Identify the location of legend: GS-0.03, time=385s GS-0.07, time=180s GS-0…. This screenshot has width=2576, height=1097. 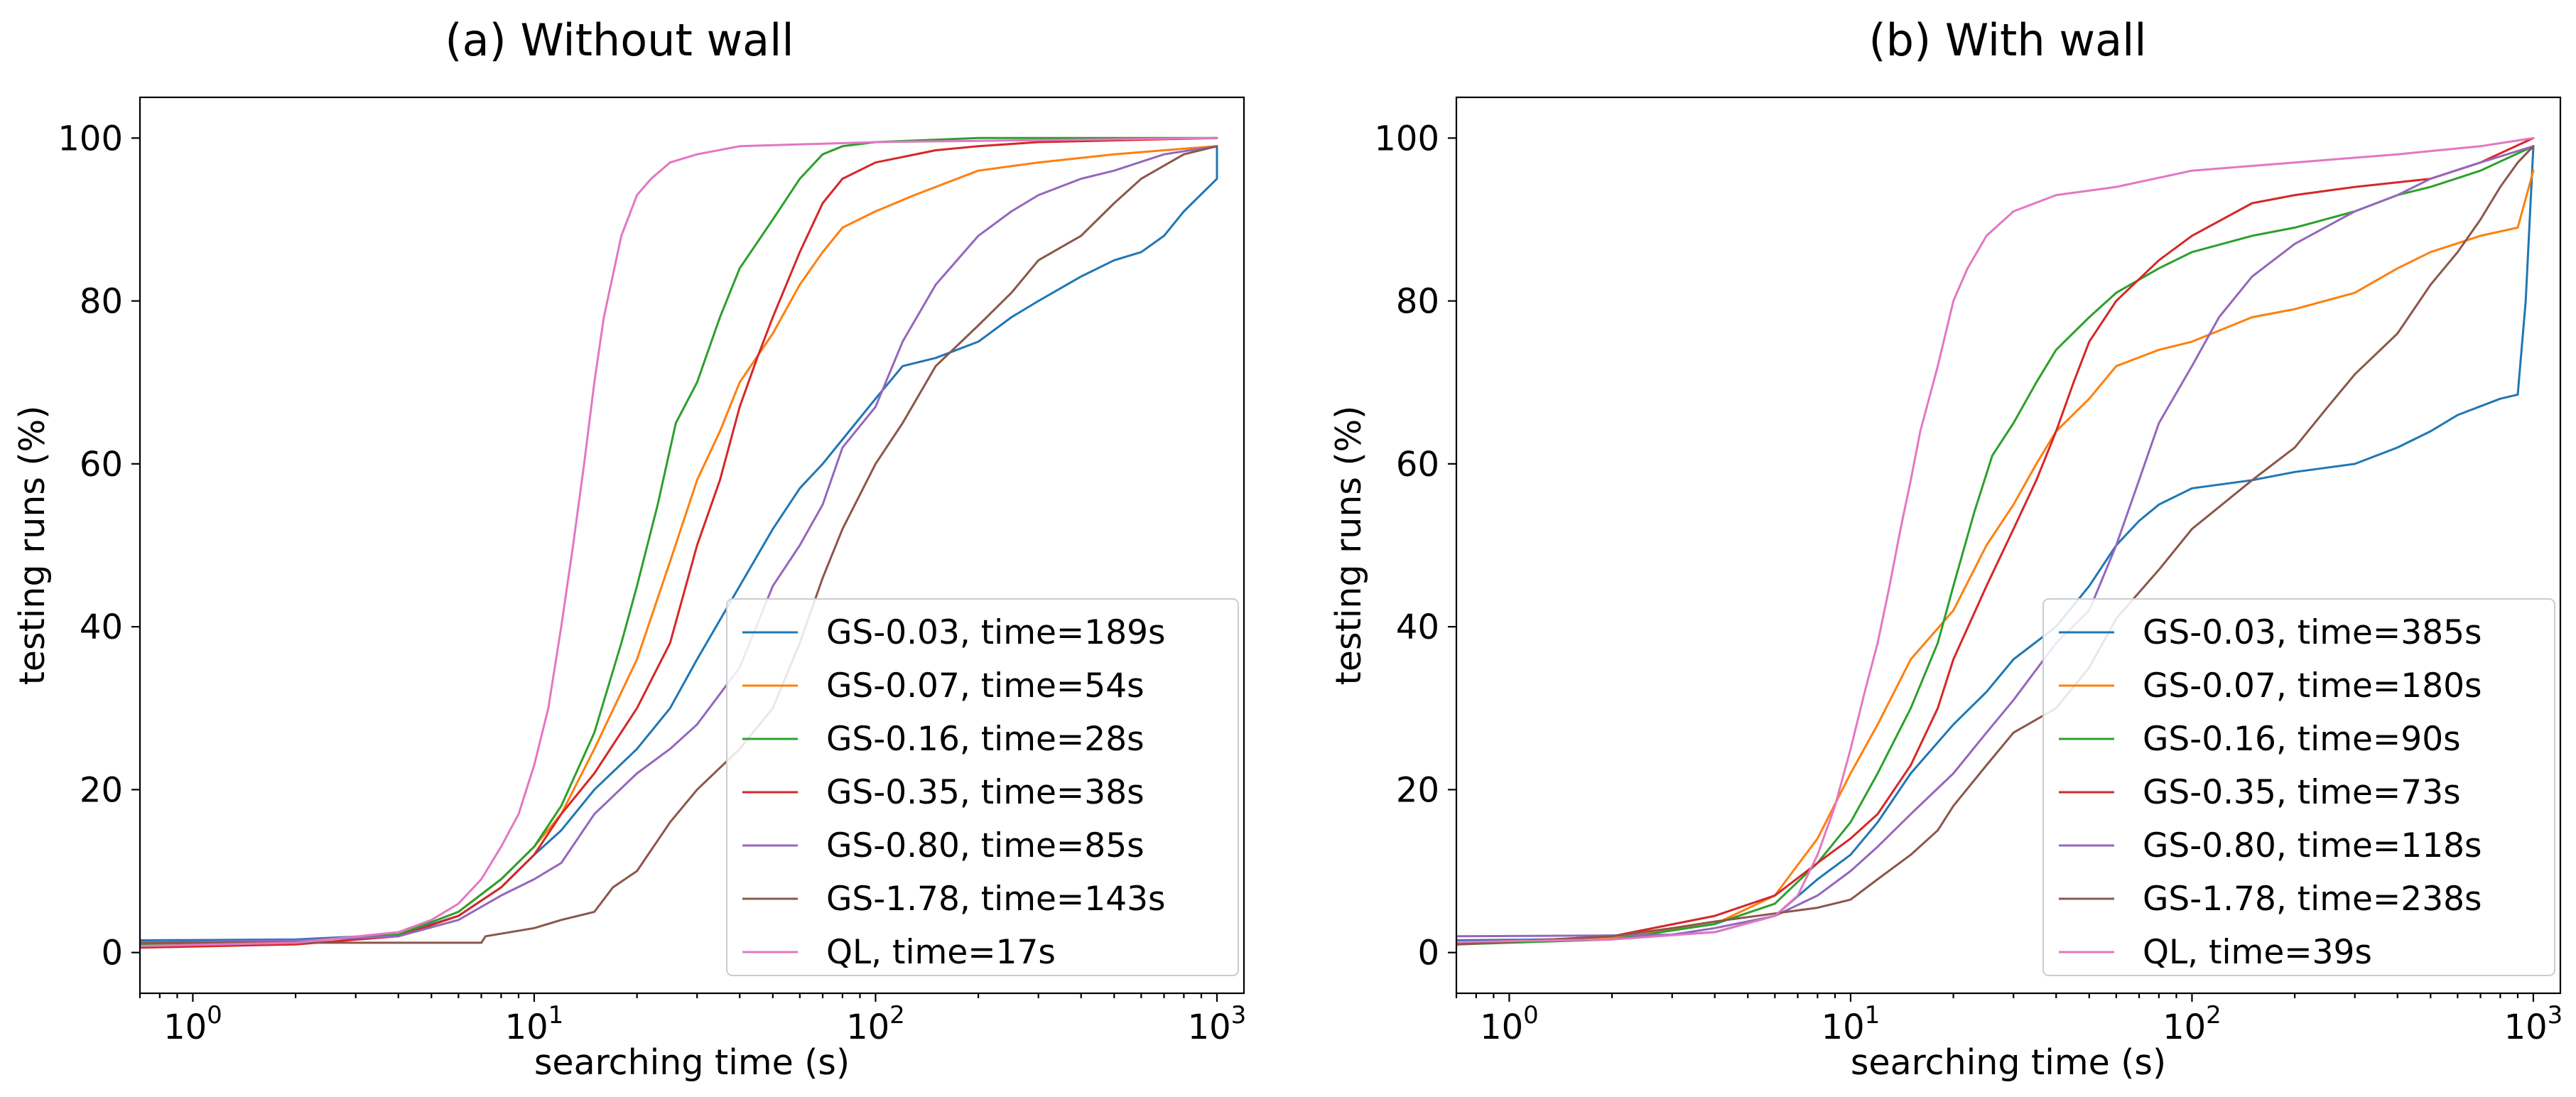
(2298, 787).